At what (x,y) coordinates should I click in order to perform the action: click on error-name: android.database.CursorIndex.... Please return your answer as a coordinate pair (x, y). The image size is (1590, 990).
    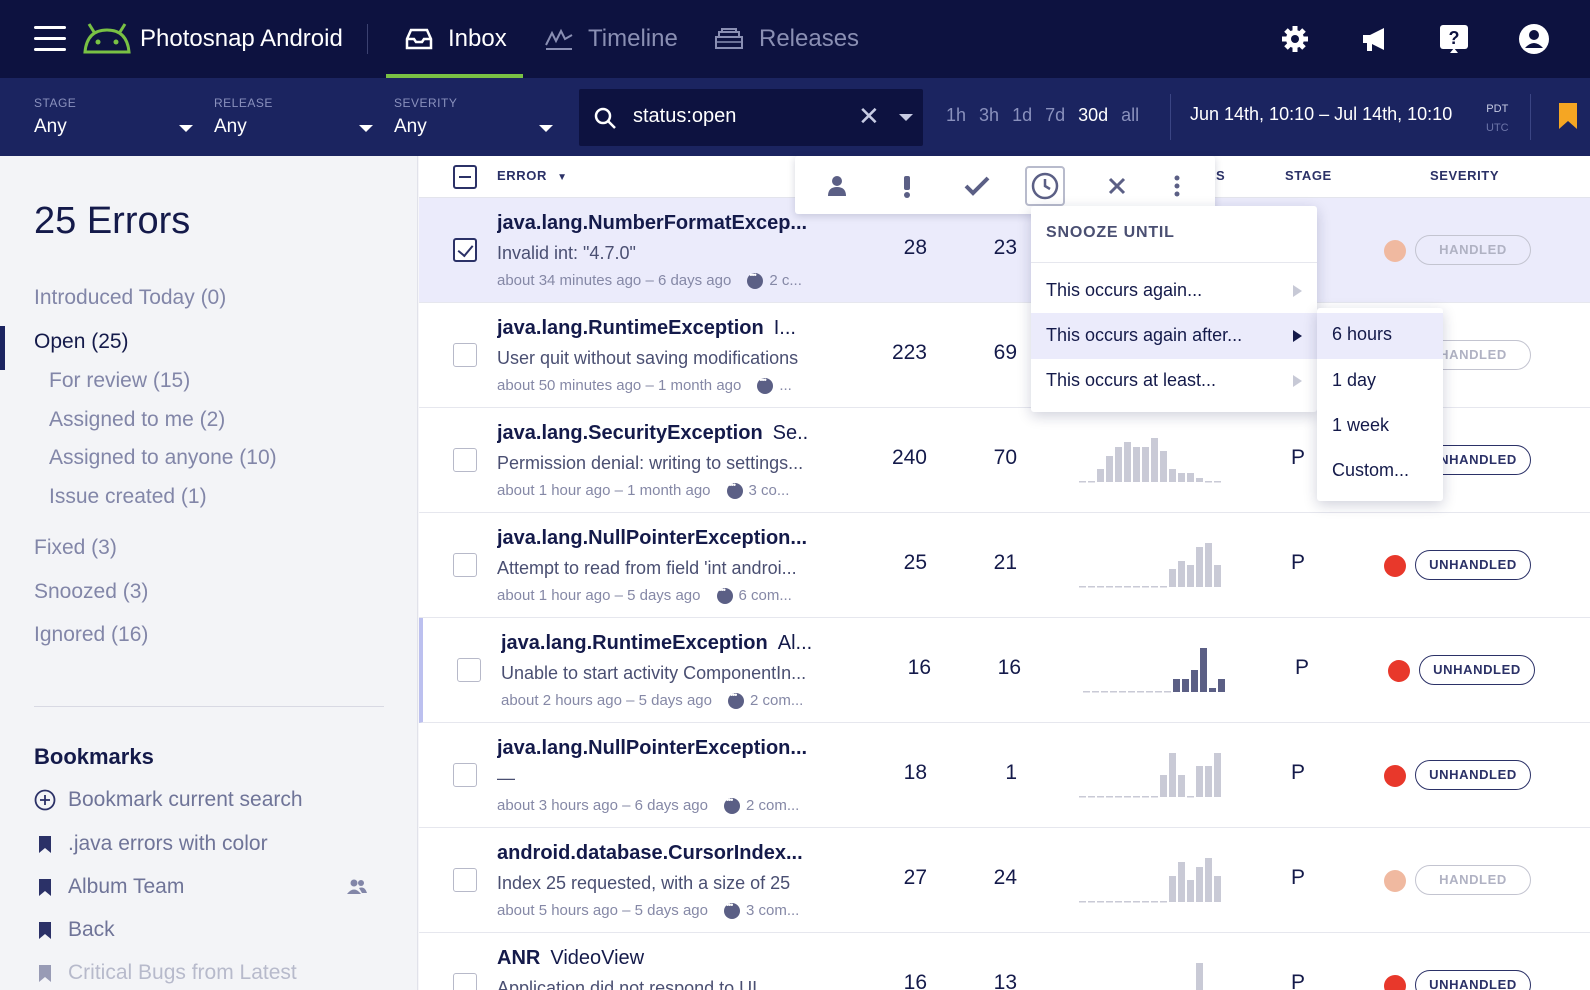
    Looking at the image, I should click on (652, 853).